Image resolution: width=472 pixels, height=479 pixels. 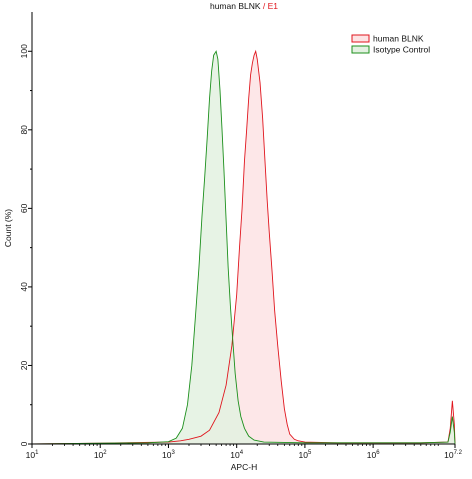 What do you see at coordinates (24, 51) in the screenshot?
I see `y-tick-label: 100` at bounding box center [24, 51].